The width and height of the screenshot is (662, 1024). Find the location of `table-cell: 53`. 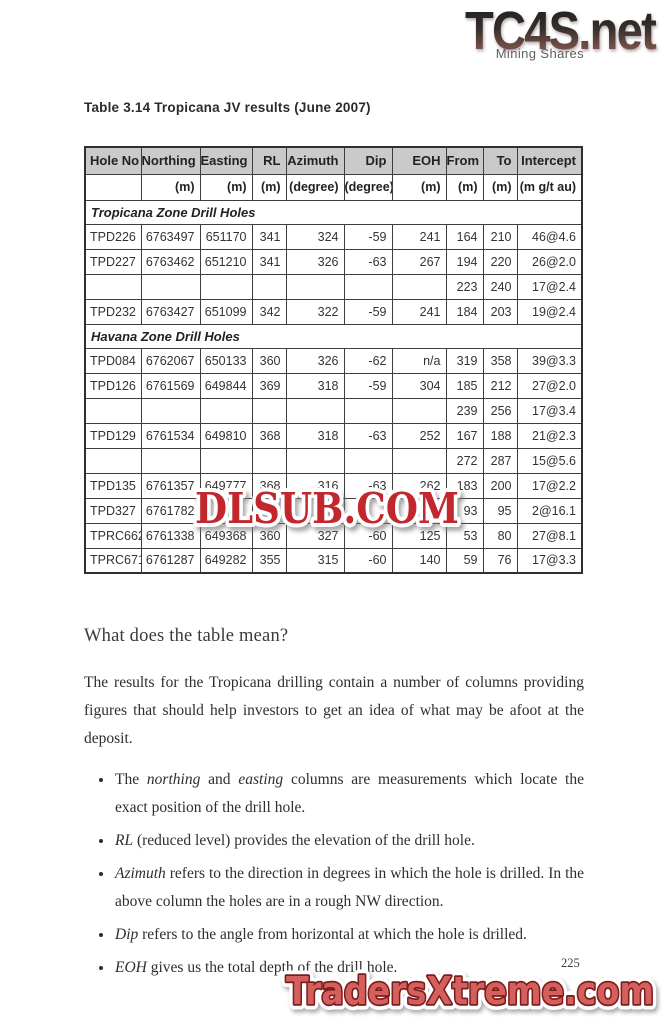

table-cell: 53 is located at coordinates (464, 535).